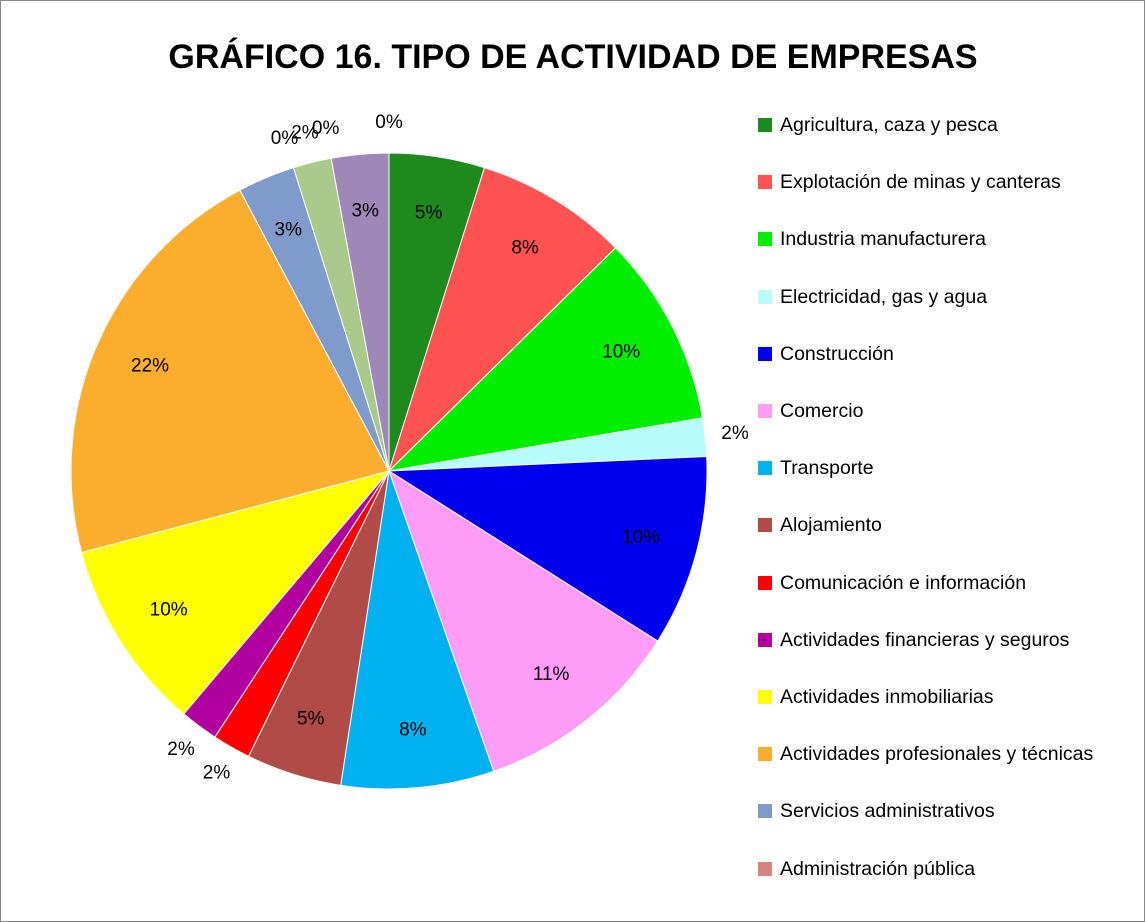  Describe the element at coordinates (883, 239) in the screenshot. I see `legend-label: Industria manufacturera` at that location.